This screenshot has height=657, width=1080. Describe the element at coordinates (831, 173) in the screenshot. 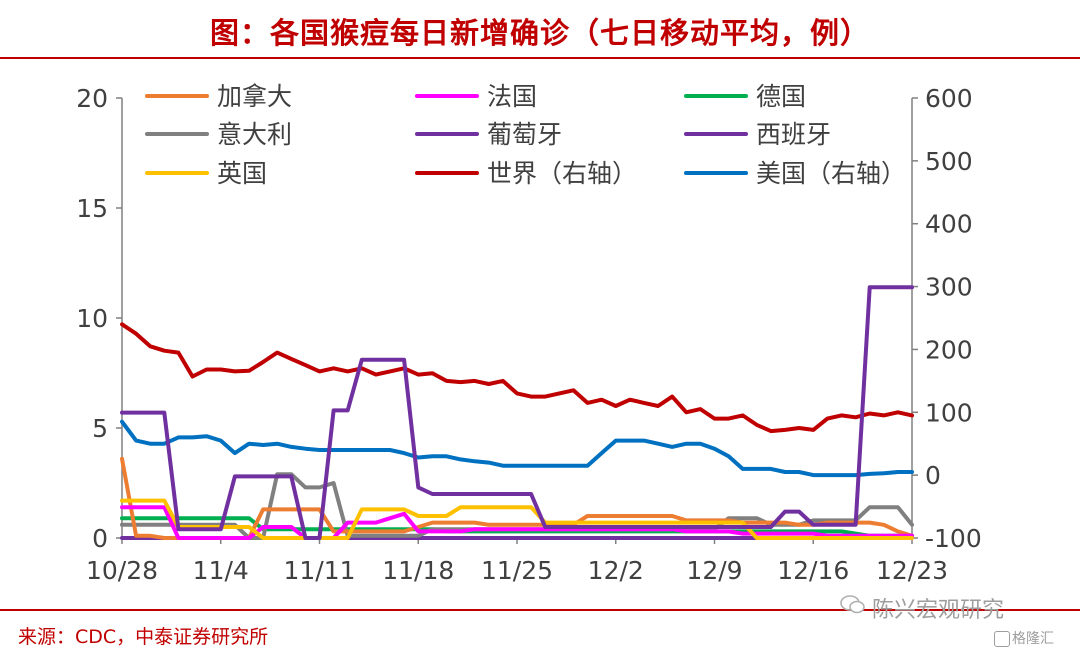

I see `legend-label: 美国（右轴）` at that location.